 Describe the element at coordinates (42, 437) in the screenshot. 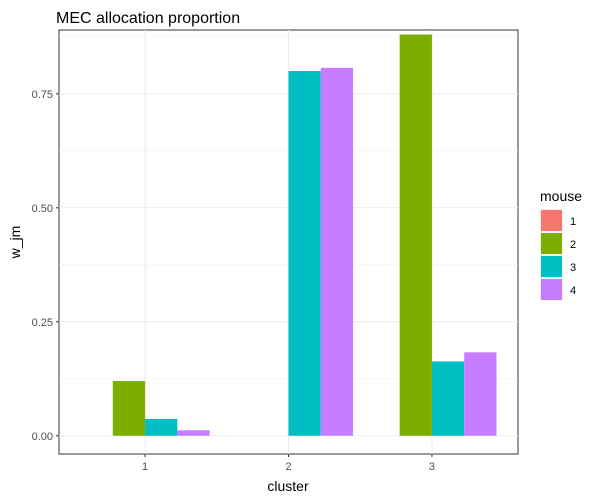

I see `y-tick-label: 0.00` at that location.